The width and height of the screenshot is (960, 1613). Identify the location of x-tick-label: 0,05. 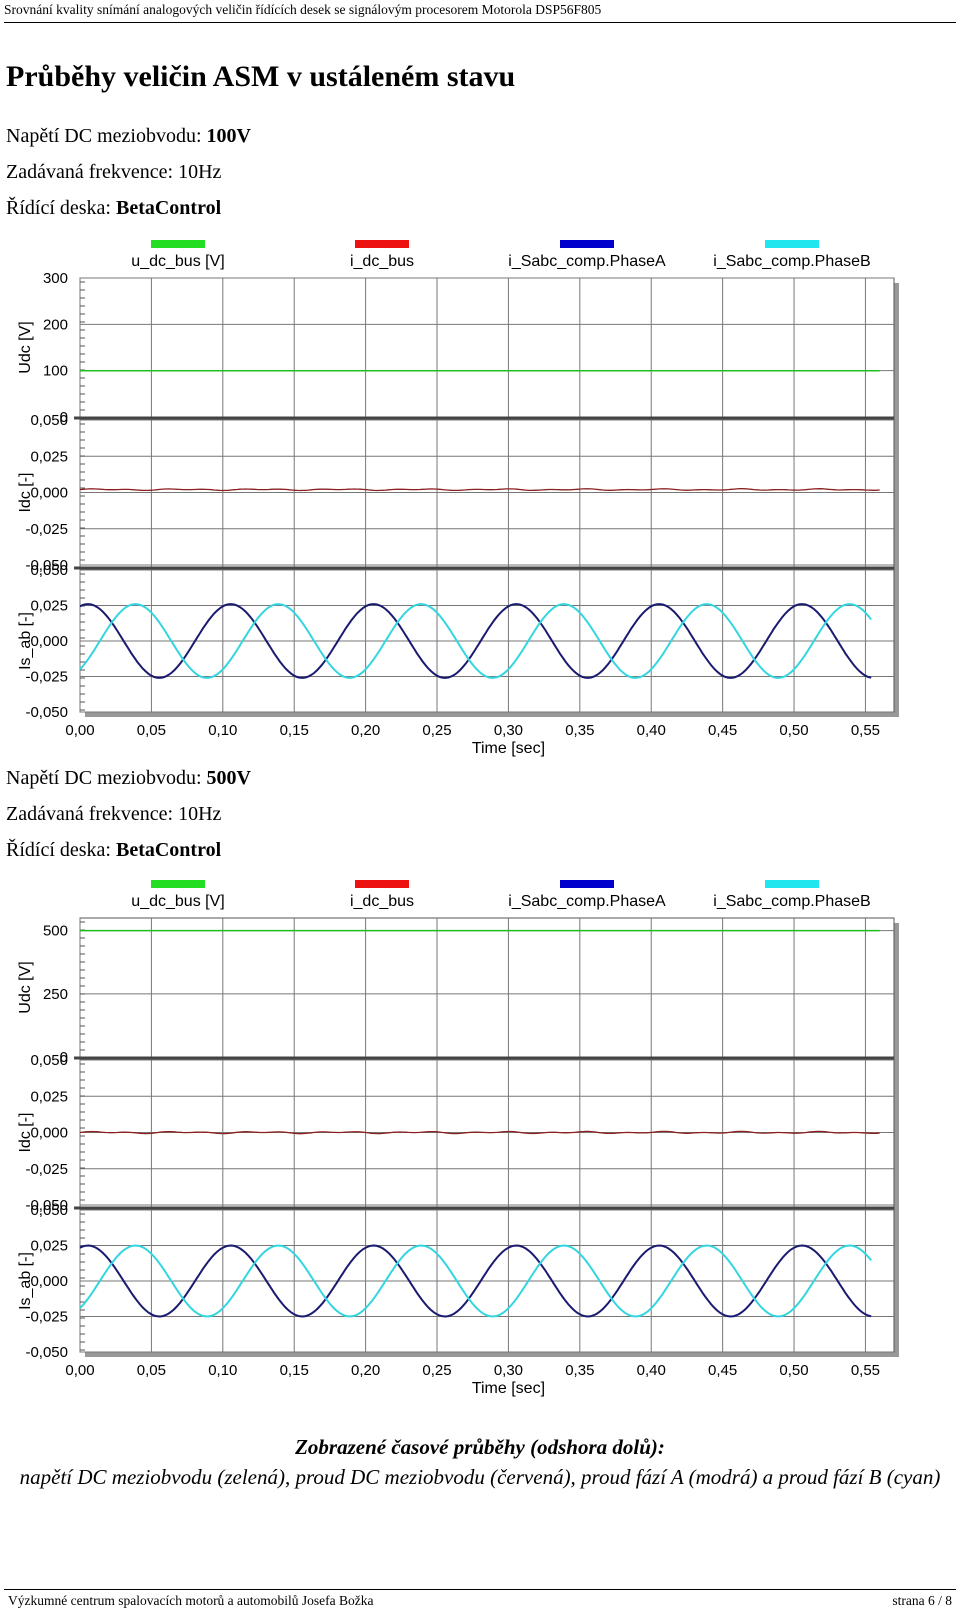
(151, 730).